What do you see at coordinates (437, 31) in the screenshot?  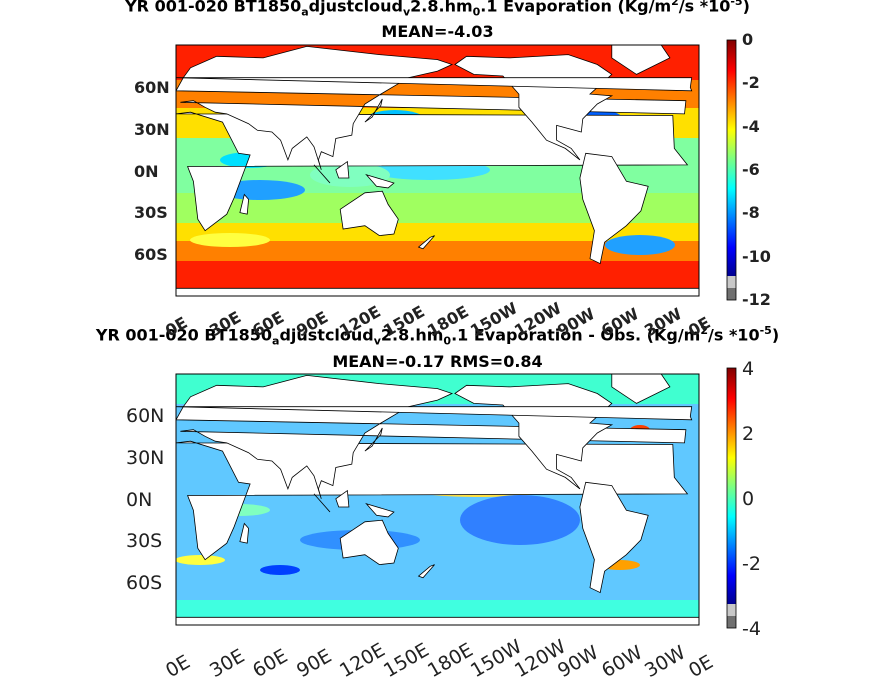 I see `top-subtitle: MEAN=-4.03` at bounding box center [437, 31].